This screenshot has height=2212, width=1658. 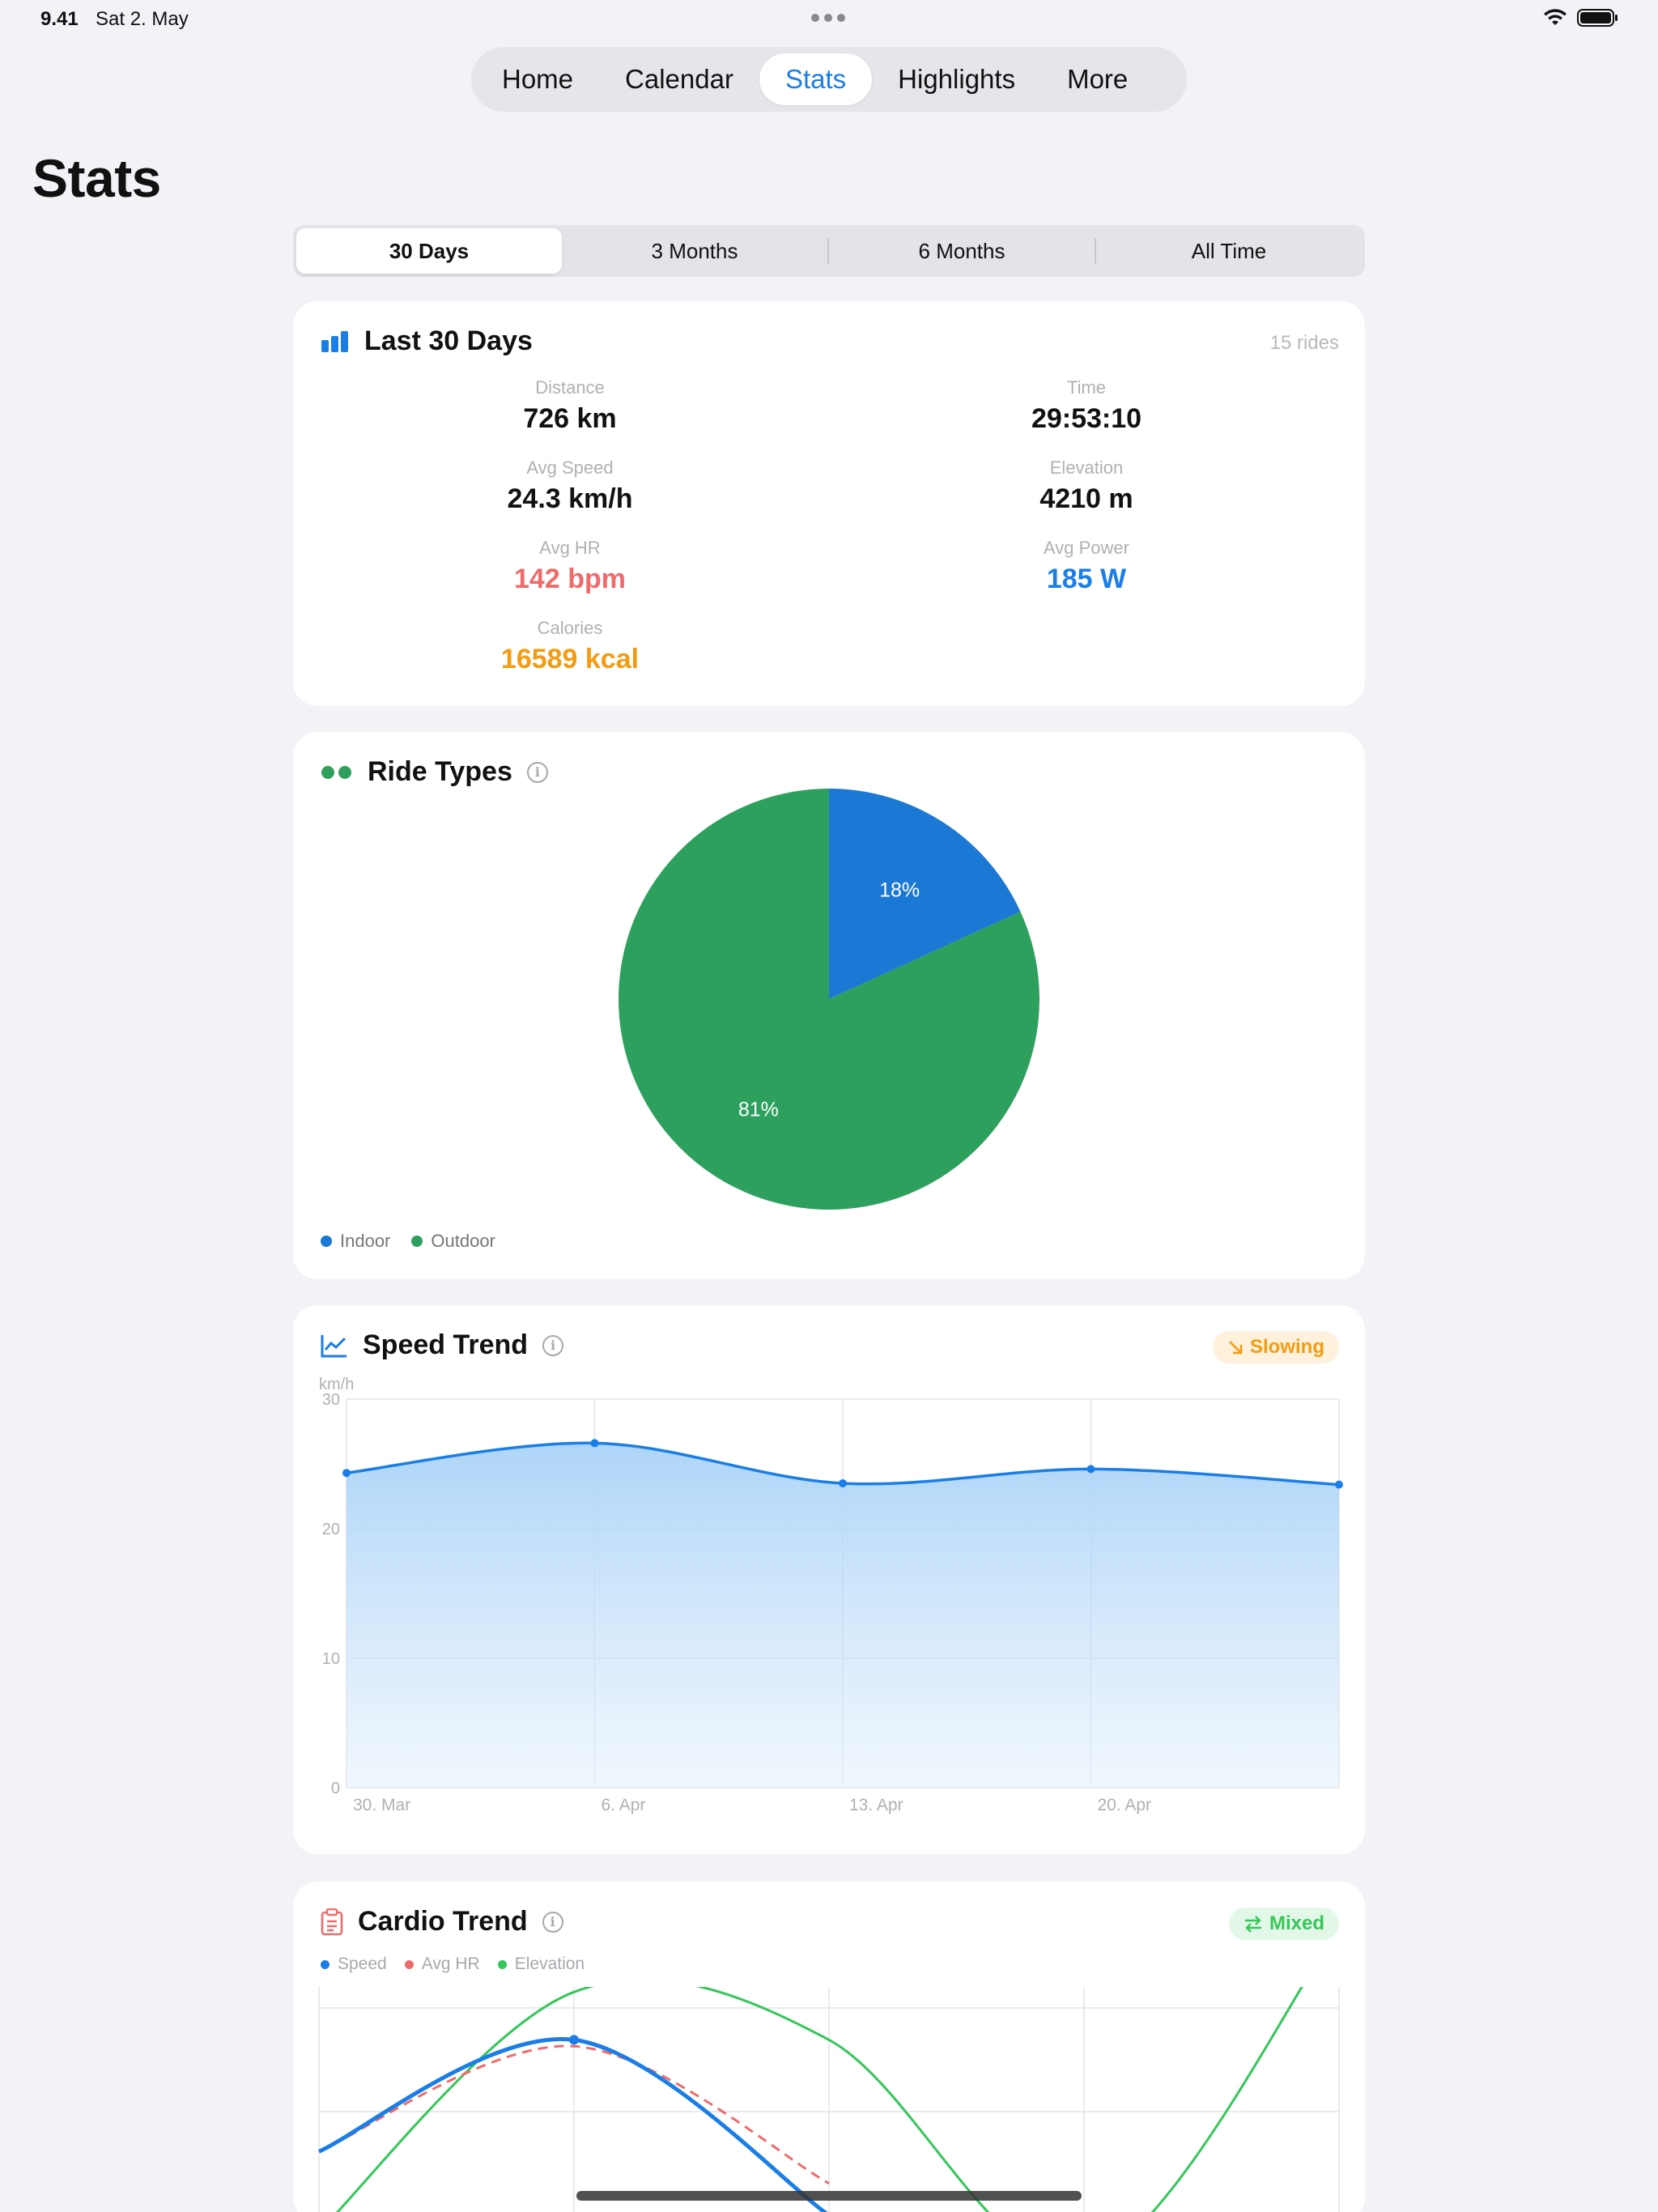 What do you see at coordinates (570, 628) in the screenshot?
I see `stat-label: Calories` at bounding box center [570, 628].